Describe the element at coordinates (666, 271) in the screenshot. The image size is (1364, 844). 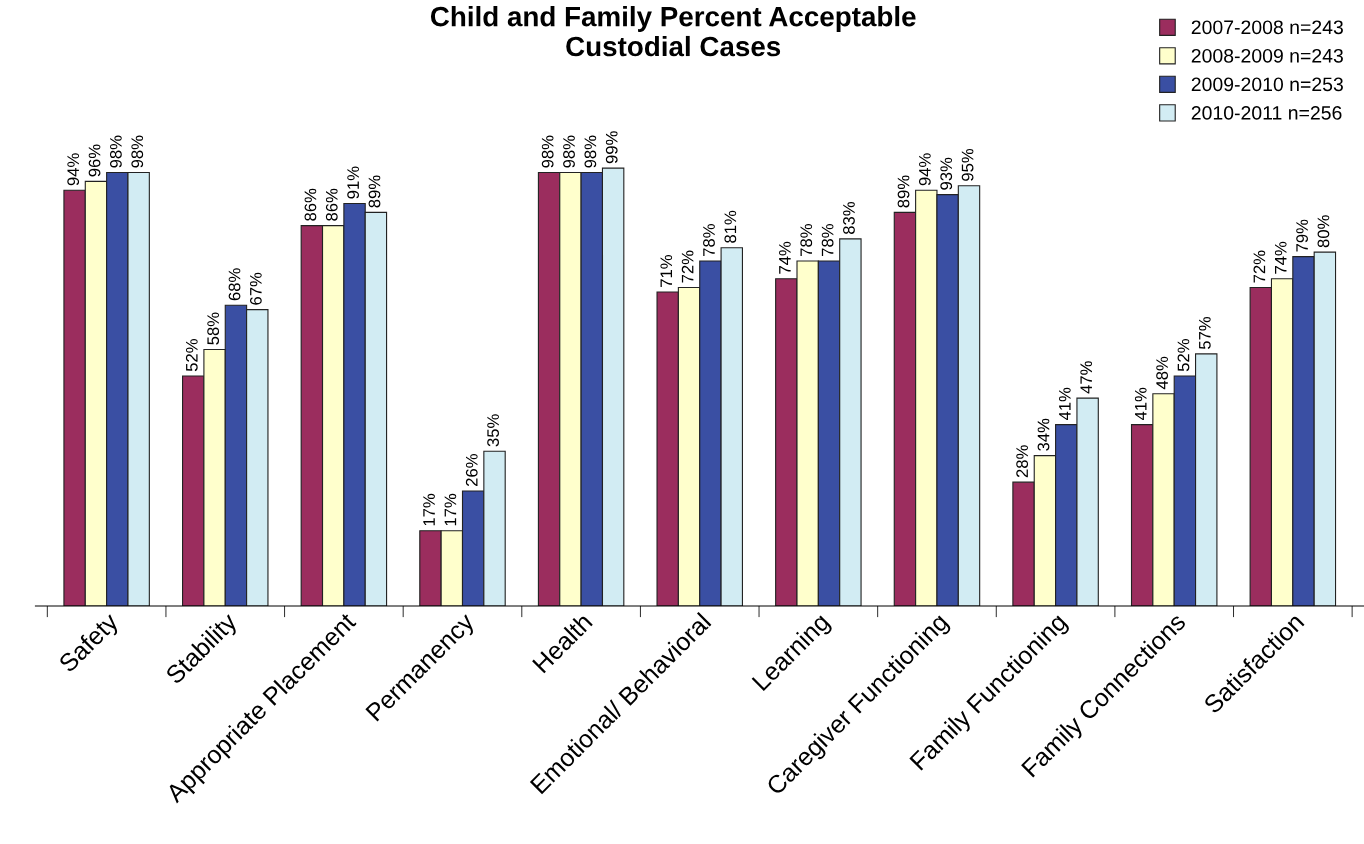
I see `data-label: 71%` at that location.